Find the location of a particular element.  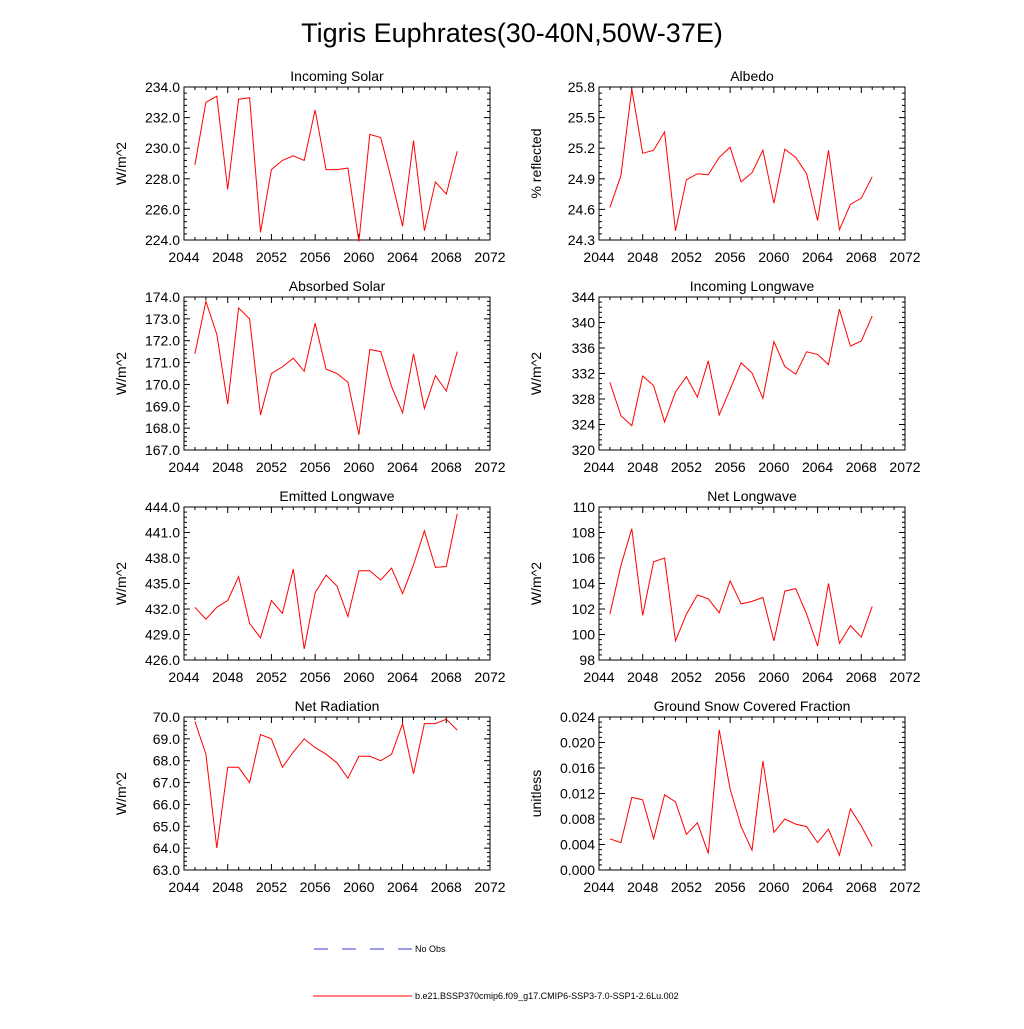

y-tick-label: 332 is located at coordinates (584, 374).